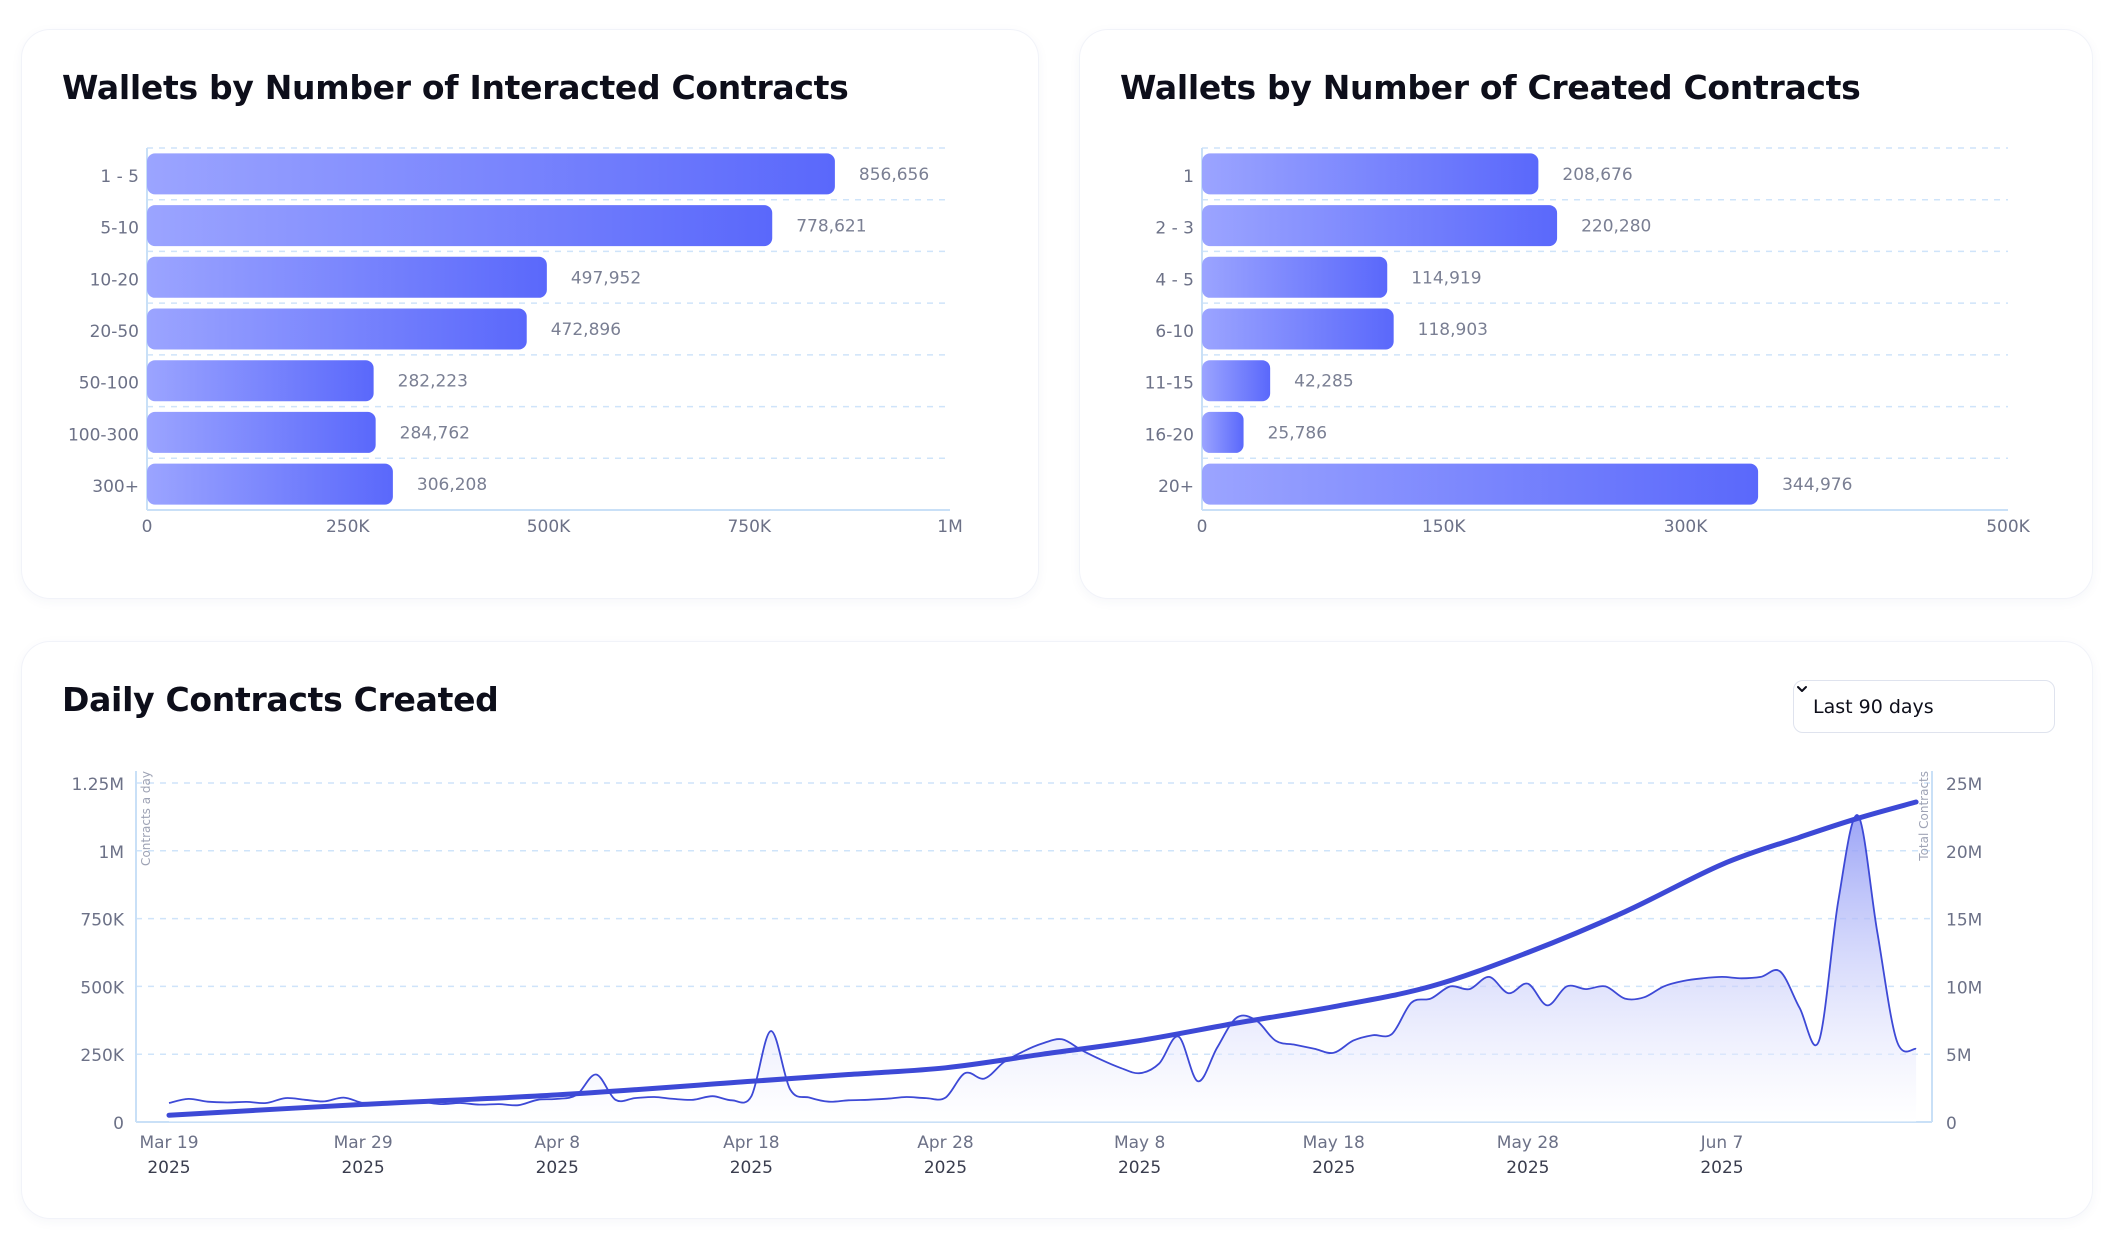  What do you see at coordinates (102, 988) in the screenshot?
I see `y-left-tick-label: 500K` at bounding box center [102, 988].